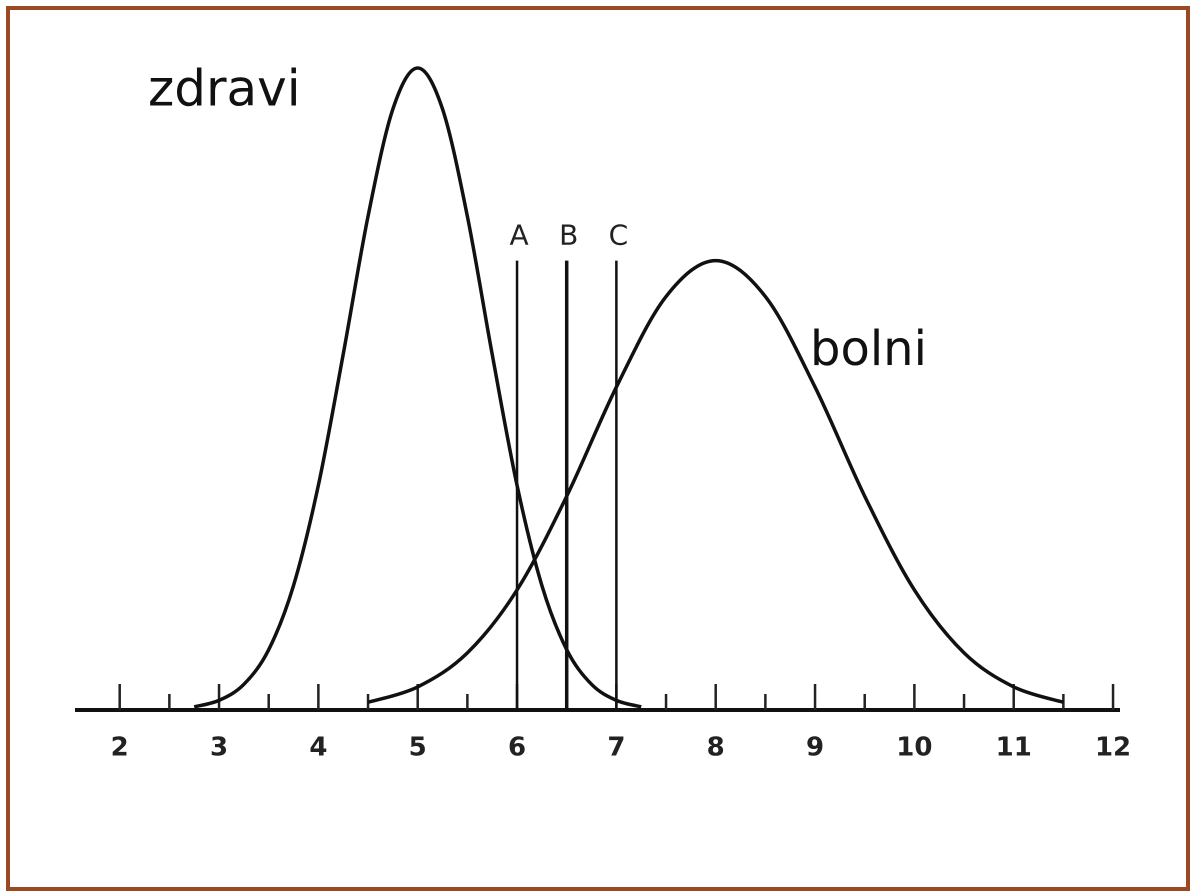  Describe the element at coordinates (914, 748) in the screenshot. I see `x-tick-label: 10` at that location.